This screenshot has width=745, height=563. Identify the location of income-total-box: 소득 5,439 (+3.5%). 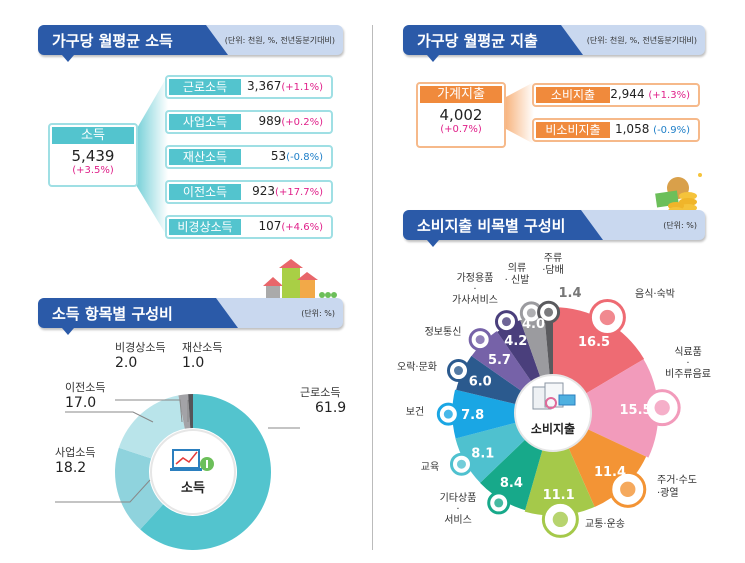
(93, 155).